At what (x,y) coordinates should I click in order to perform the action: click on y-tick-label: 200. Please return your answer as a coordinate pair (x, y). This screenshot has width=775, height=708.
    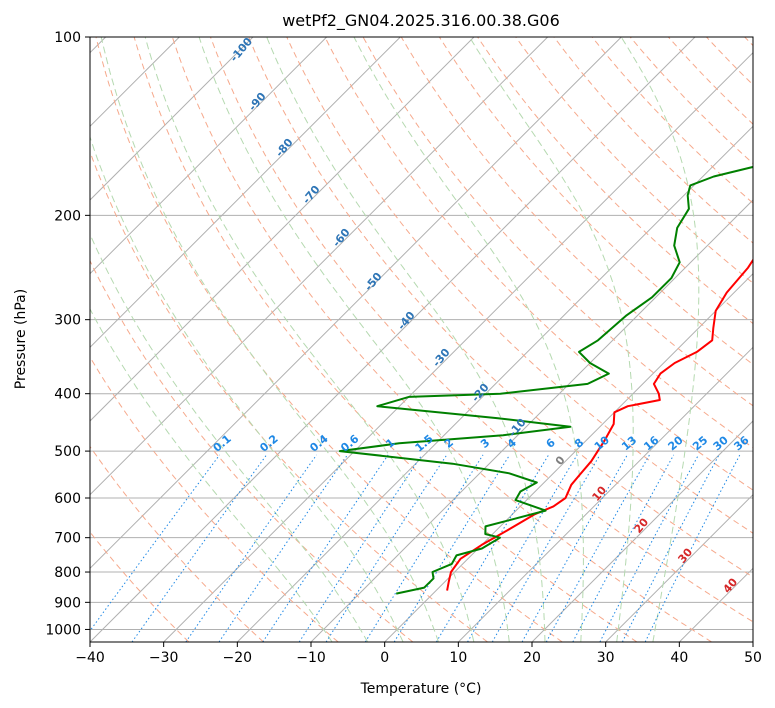
    Looking at the image, I should click on (67, 216).